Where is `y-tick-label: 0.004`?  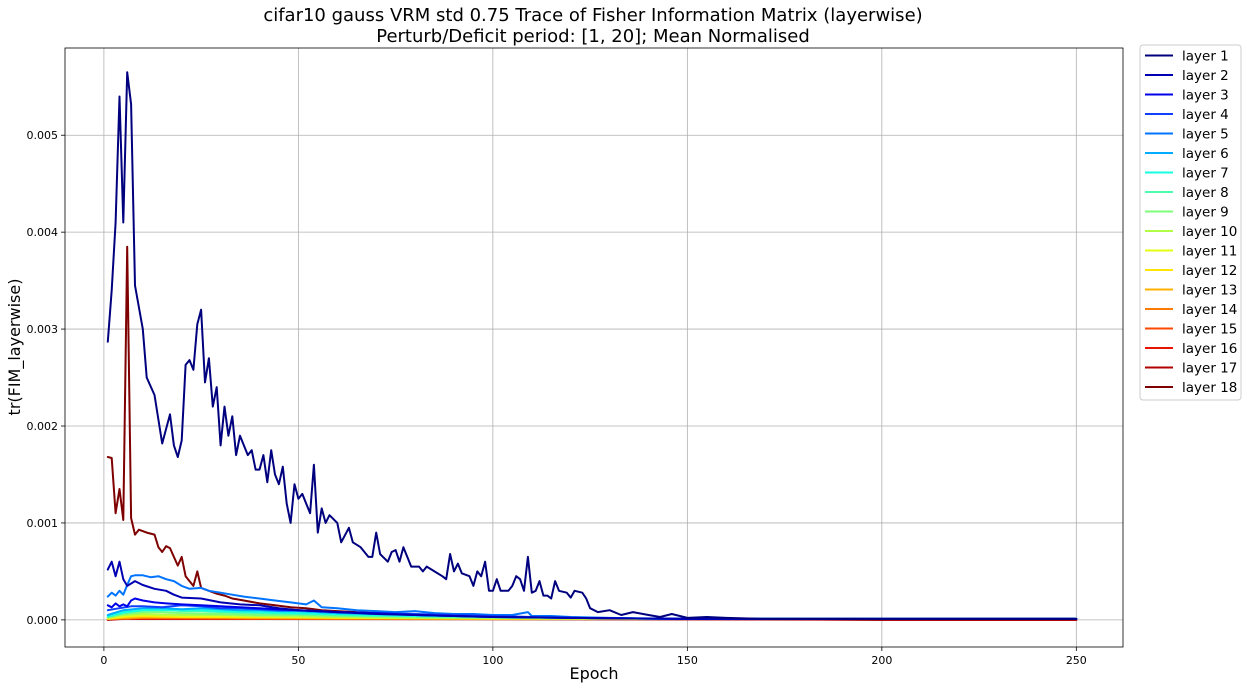 y-tick-label: 0.004 is located at coordinates (43, 232).